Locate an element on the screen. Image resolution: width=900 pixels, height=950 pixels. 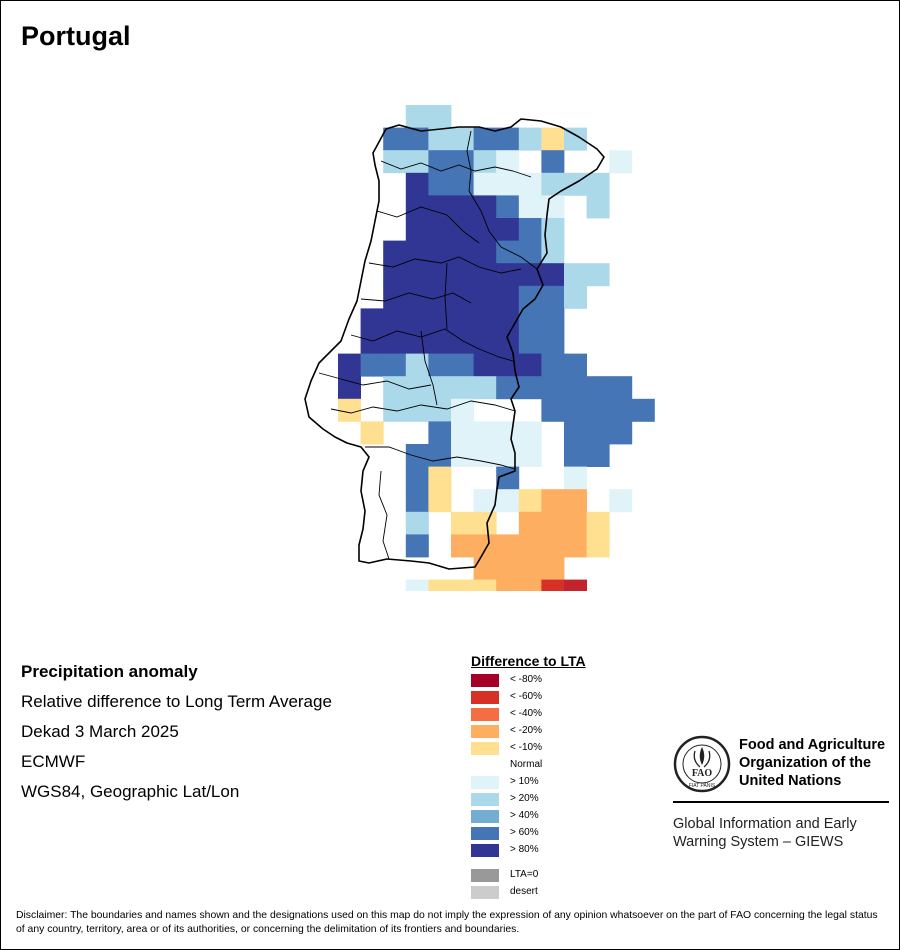
legend-class-label: > 40% is located at coordinates (524, 815).